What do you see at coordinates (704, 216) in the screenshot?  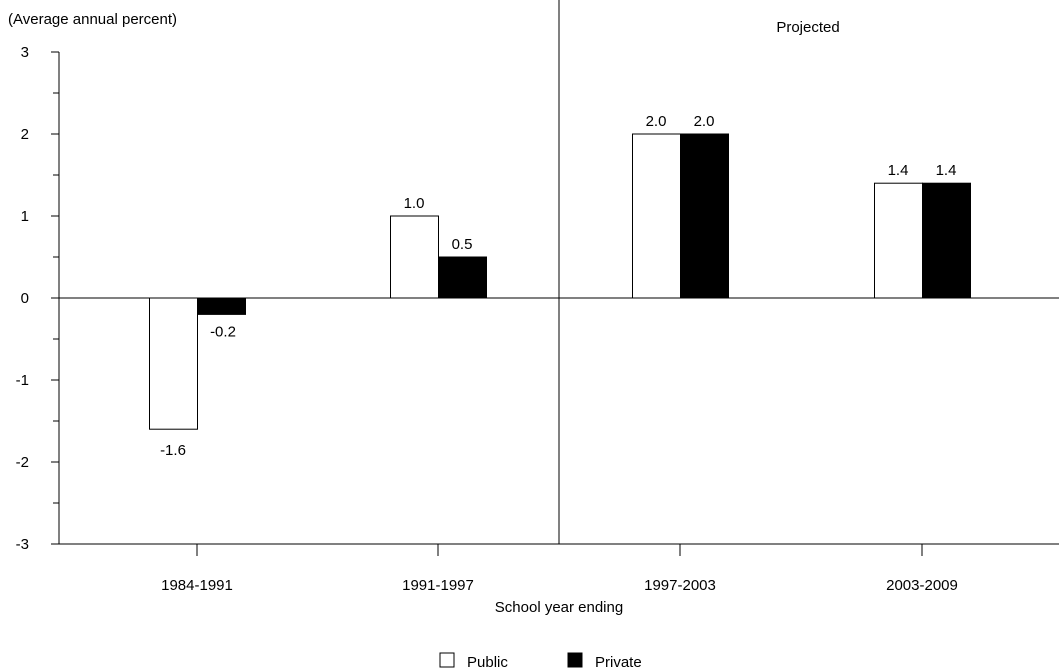 I see `bar-private-1997-2003` at bounding box center [704, 216].